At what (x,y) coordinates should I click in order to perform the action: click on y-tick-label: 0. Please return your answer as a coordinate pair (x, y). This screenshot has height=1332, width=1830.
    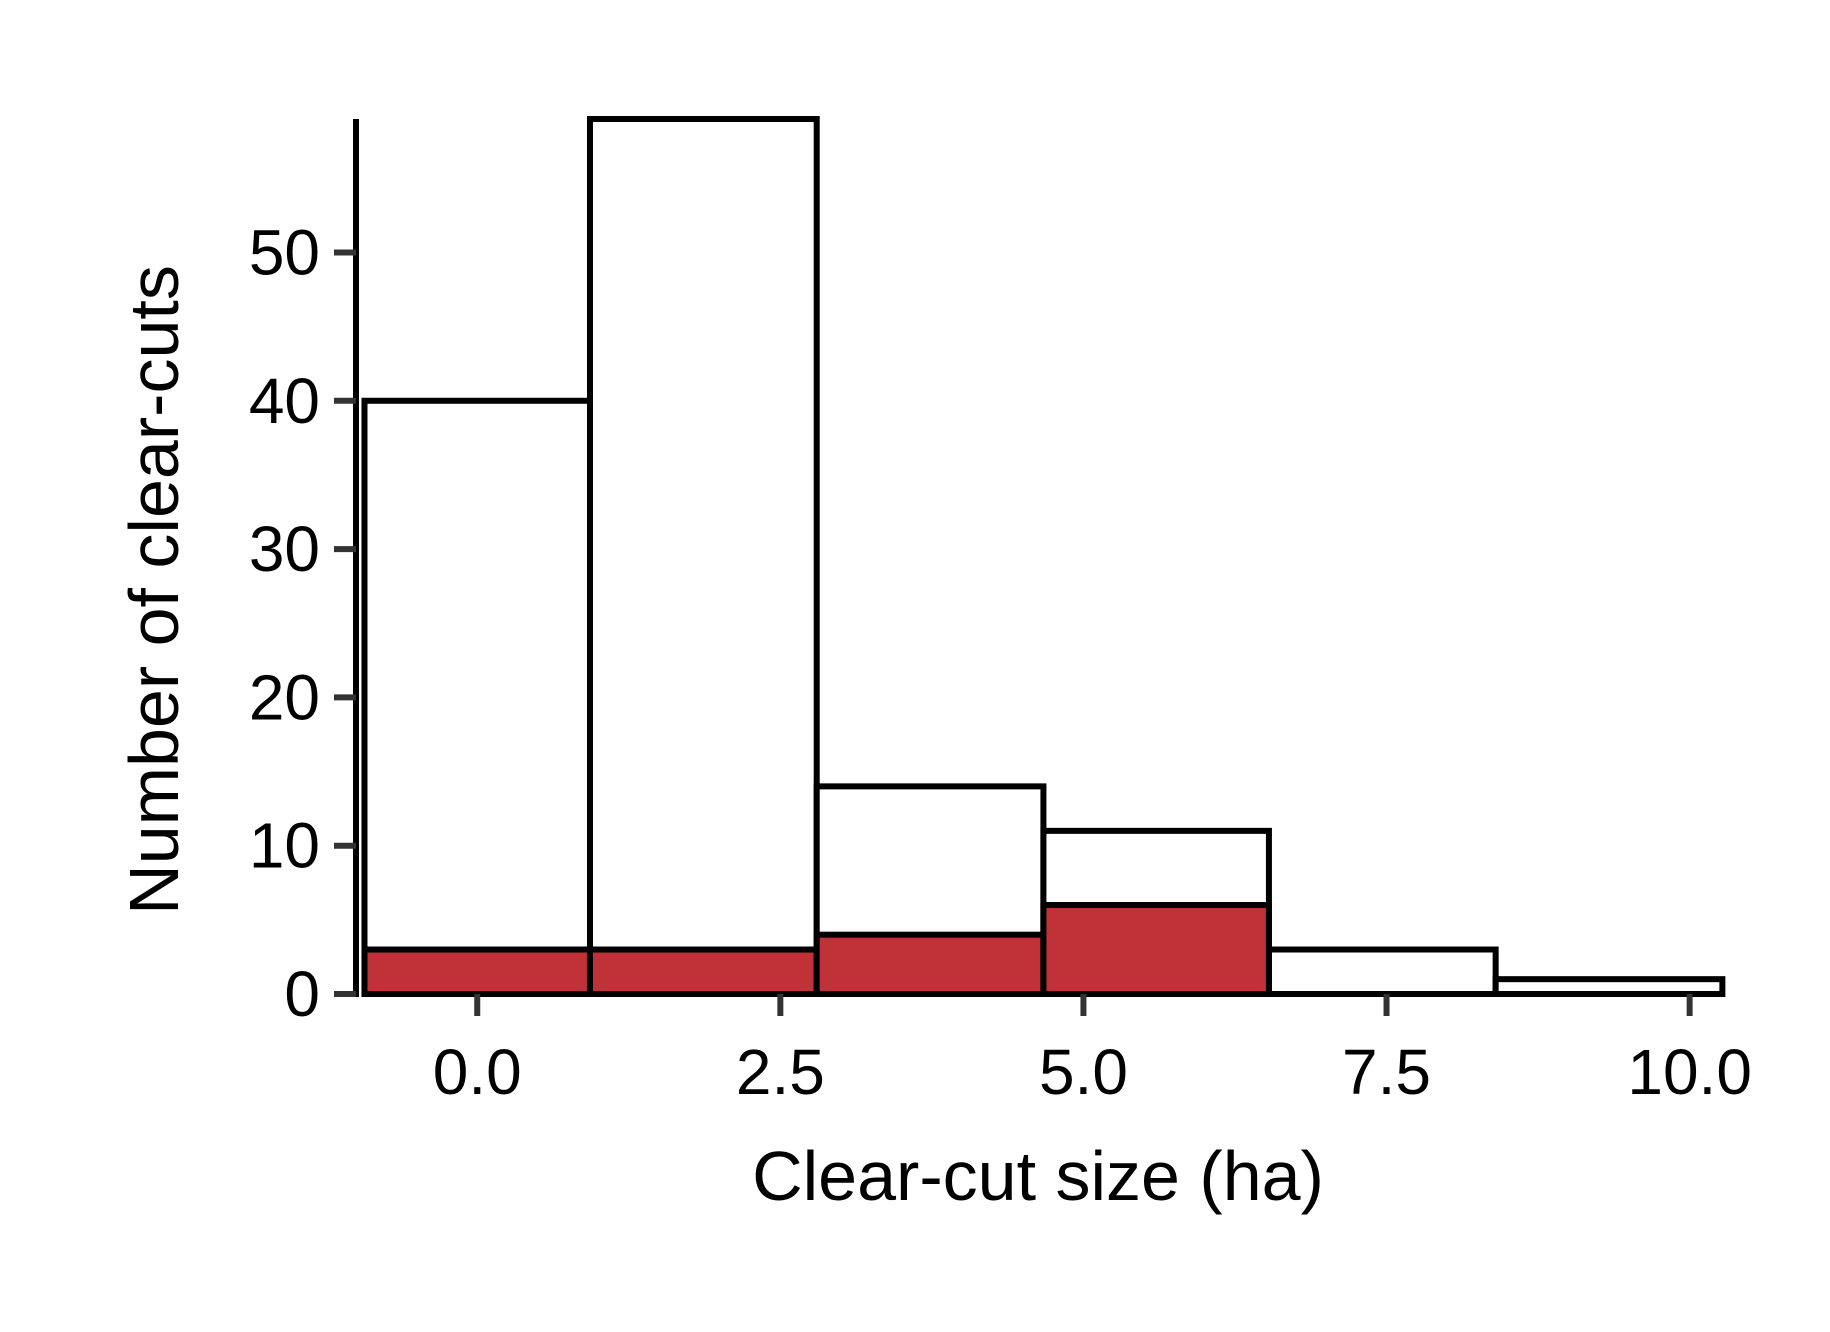
    Looking at the image, I should click on (302, 994).